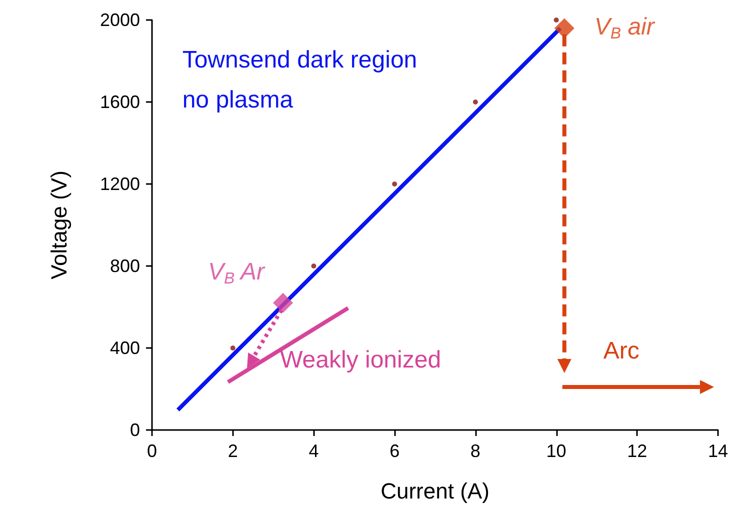 The width and height of the screenshot is (740, 529). I want to click on x-tick-label: 2, so click(233, 451).